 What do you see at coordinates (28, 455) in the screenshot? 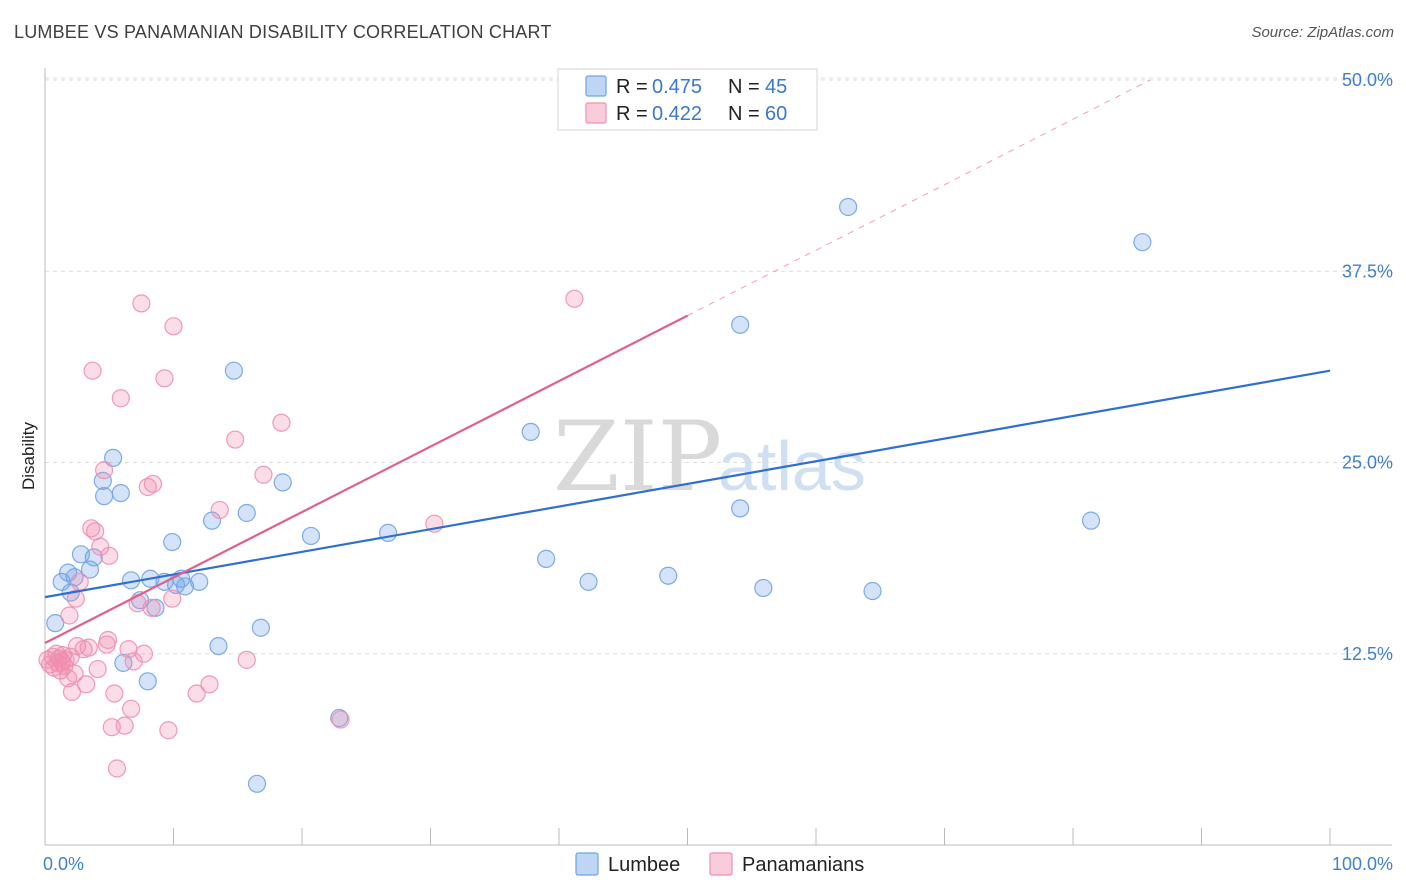
I see `y-axis-label: Disability` at bounding box center [28, 455].